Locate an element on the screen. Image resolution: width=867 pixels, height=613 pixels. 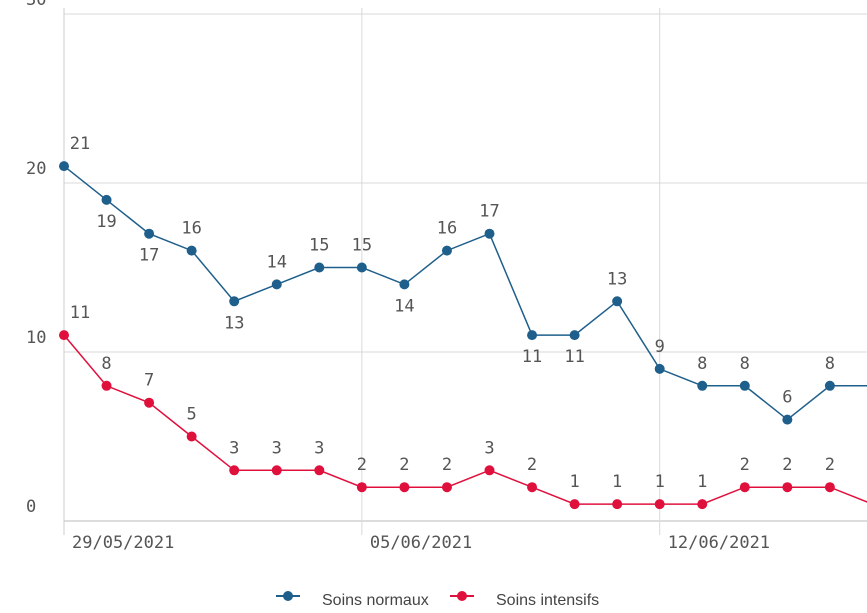
legend-label: Soins normaux is located at coordinates (375, 600).